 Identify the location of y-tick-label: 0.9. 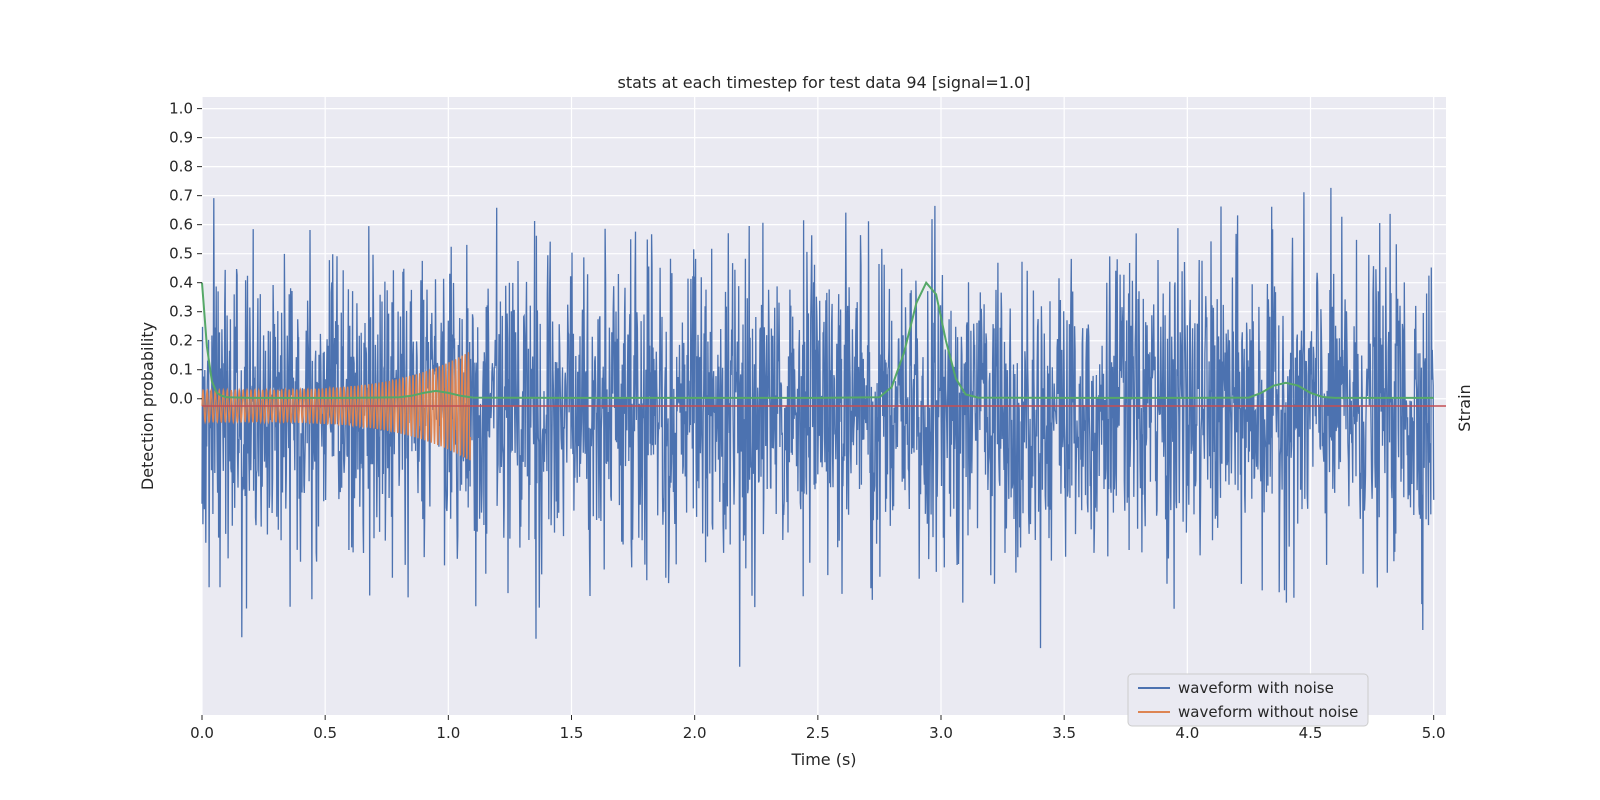
(181, 138).